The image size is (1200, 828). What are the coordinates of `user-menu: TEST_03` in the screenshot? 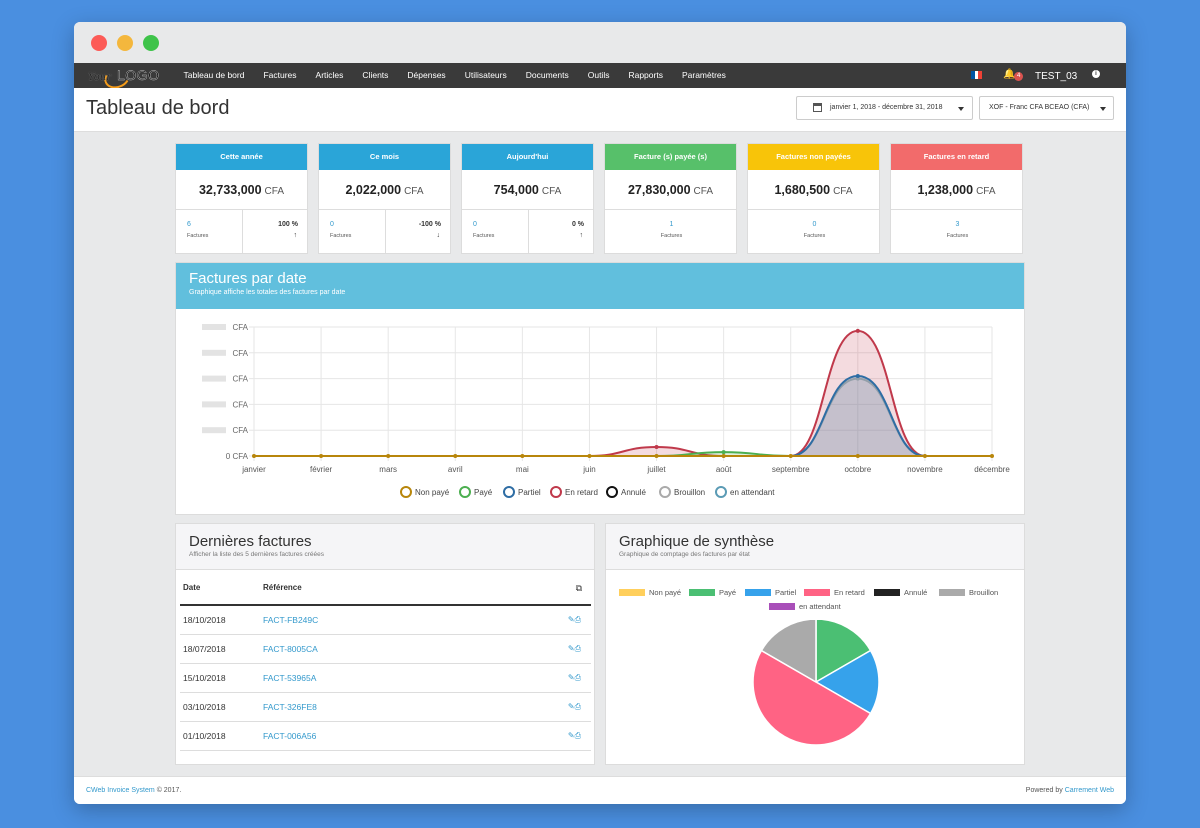 It's located at (1056, 76).